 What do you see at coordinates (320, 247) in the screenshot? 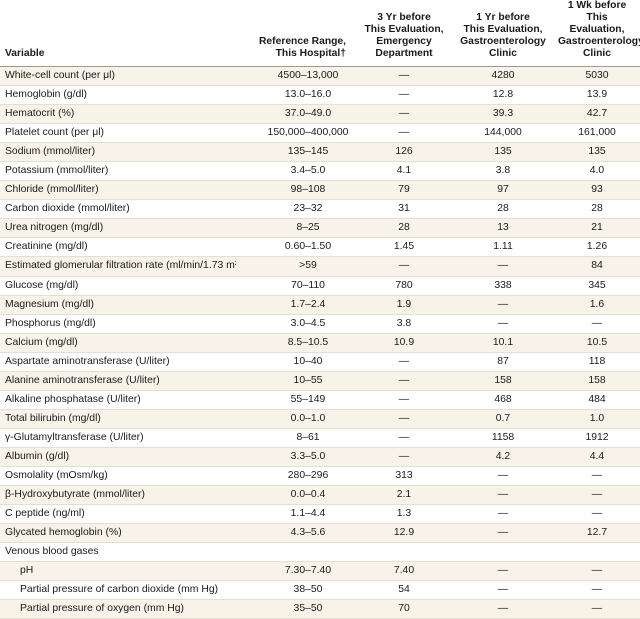
I see `table-row: Creatinine (mg/dl) 0.60–1.50 1.45 1.11 1.26` at bounding box center [320, 247].